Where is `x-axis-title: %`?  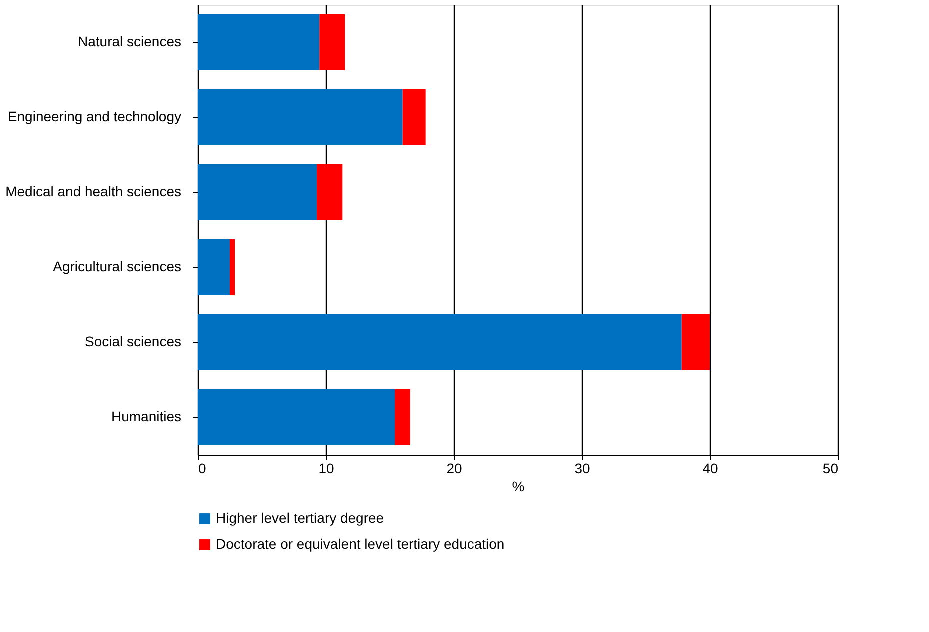 x-axis-title: % is located at coordinates (518, 486).